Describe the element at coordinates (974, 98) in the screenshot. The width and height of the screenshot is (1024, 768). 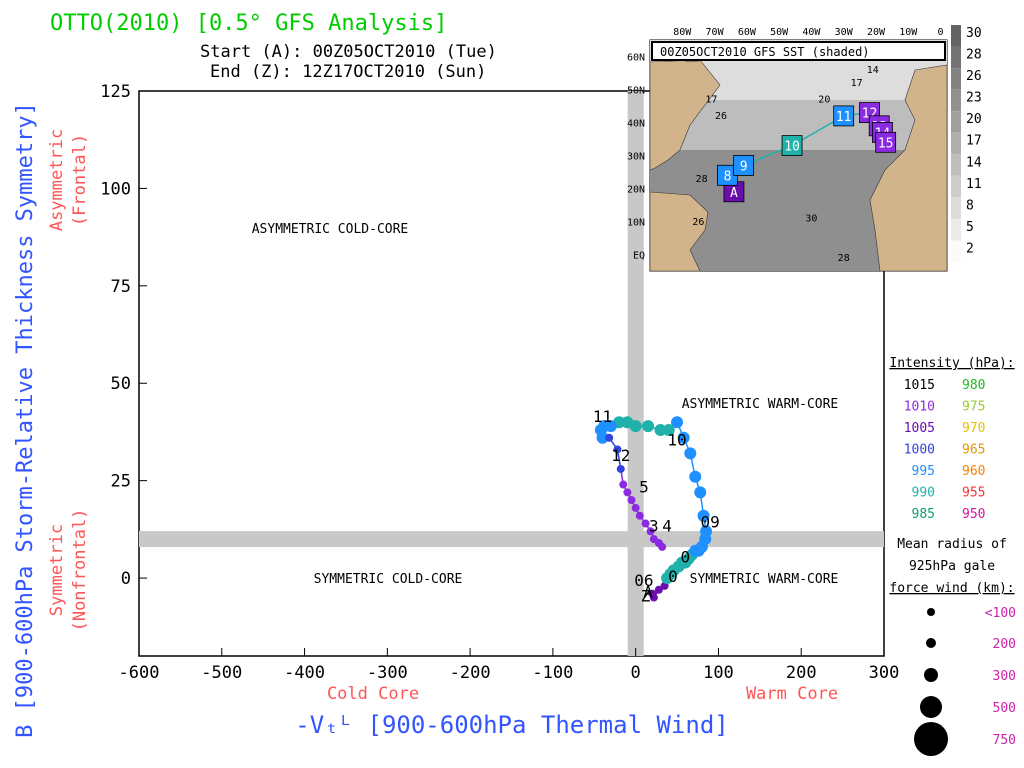
I see `colorbar-label: 23` at that location.